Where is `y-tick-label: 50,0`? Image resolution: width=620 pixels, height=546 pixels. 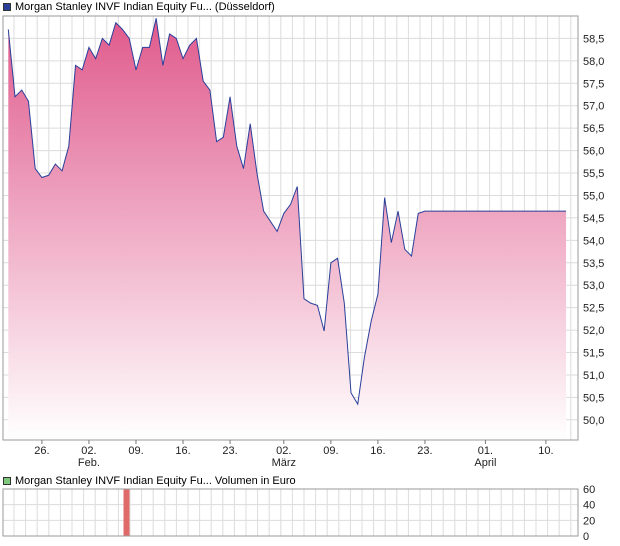
y-tick-label: 50,0 is located at coordinates (593, 421).